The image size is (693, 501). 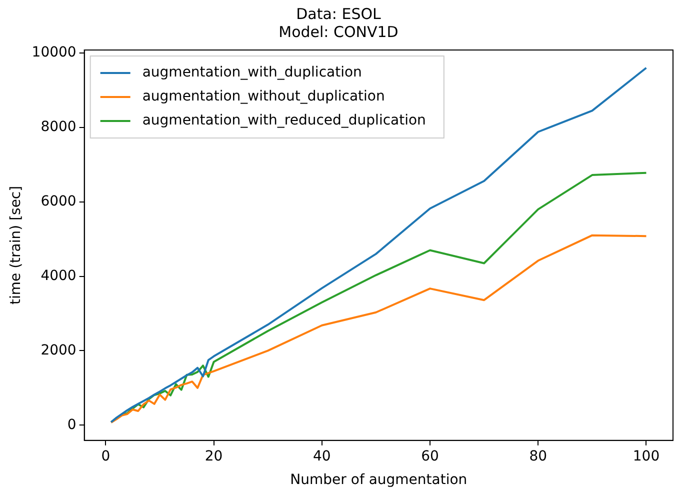 What do you see at coordinates (538, 456) in the screenshot?
I see `x-tick-label: 80` at bounding box center [538, 456].